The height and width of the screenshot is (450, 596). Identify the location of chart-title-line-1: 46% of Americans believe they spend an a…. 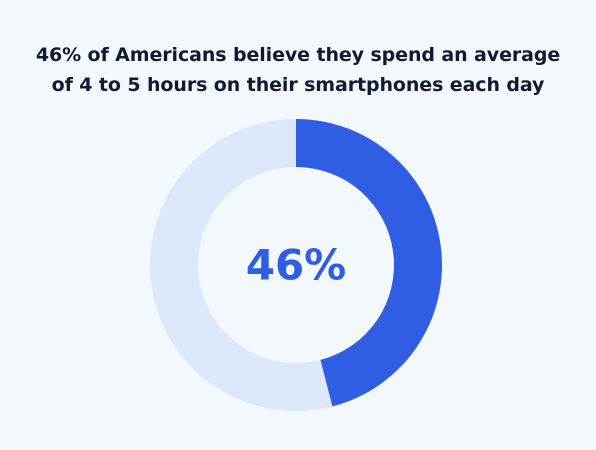
(298, 55).